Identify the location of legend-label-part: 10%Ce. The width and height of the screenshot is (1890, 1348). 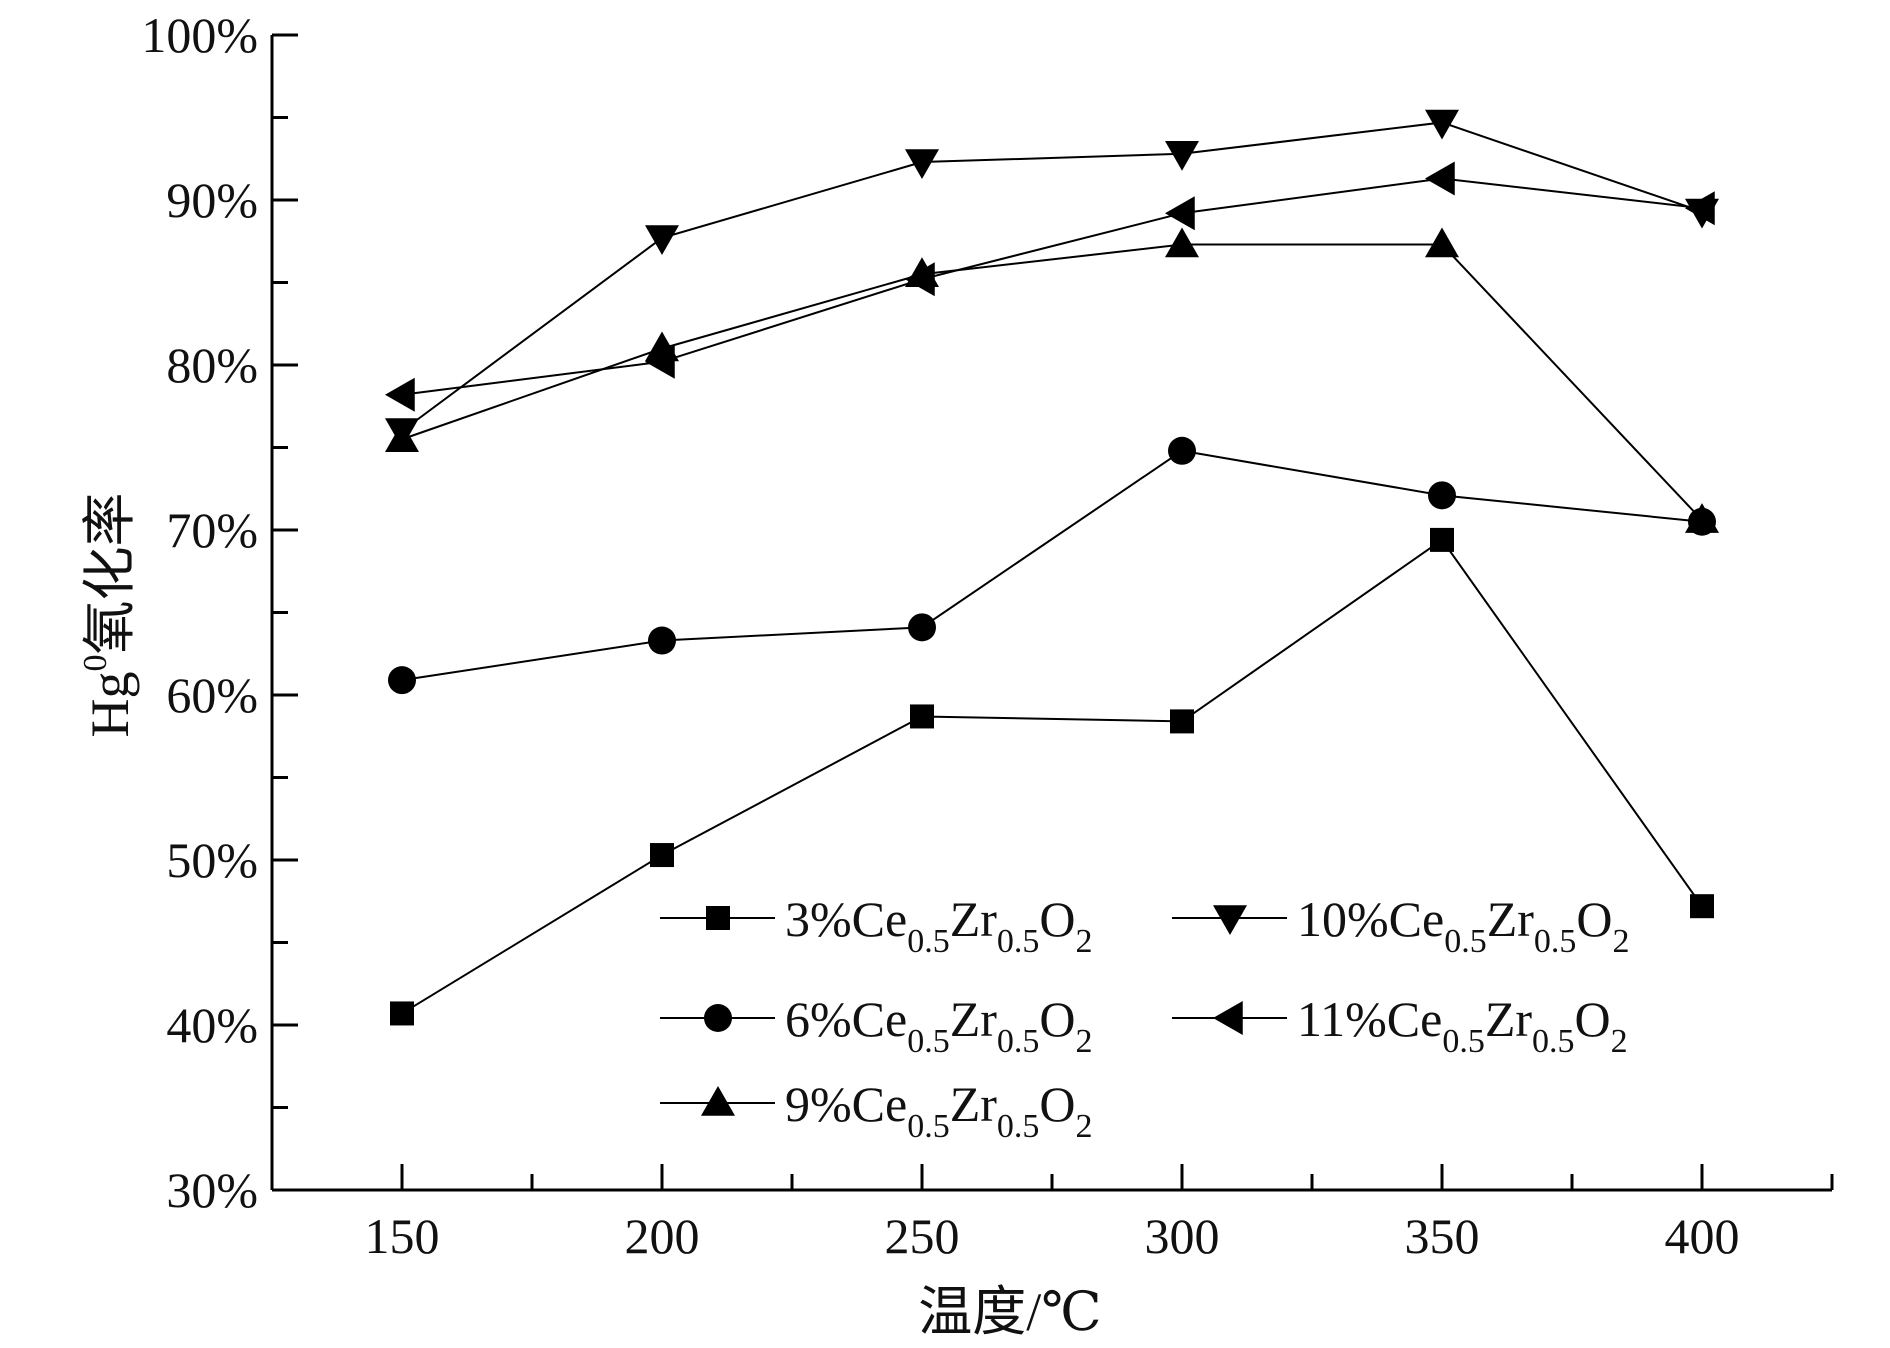
(1370, 919).